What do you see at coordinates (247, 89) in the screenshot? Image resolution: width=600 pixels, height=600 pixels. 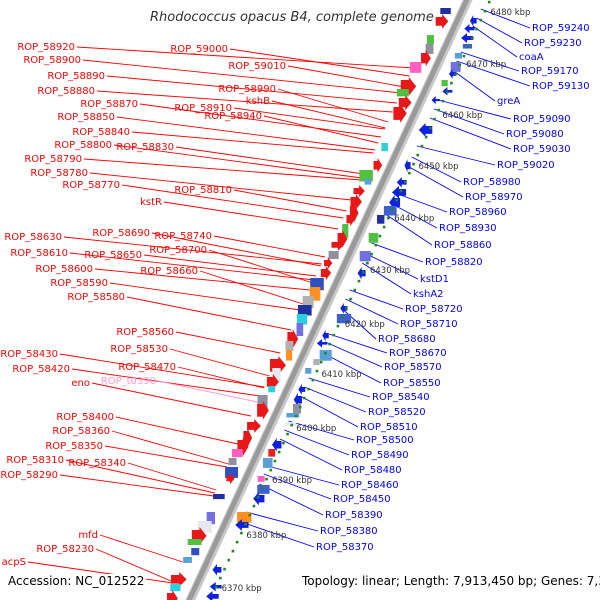 I see `gene-label-left: ROP_58990` at bounding box center [247, 89].